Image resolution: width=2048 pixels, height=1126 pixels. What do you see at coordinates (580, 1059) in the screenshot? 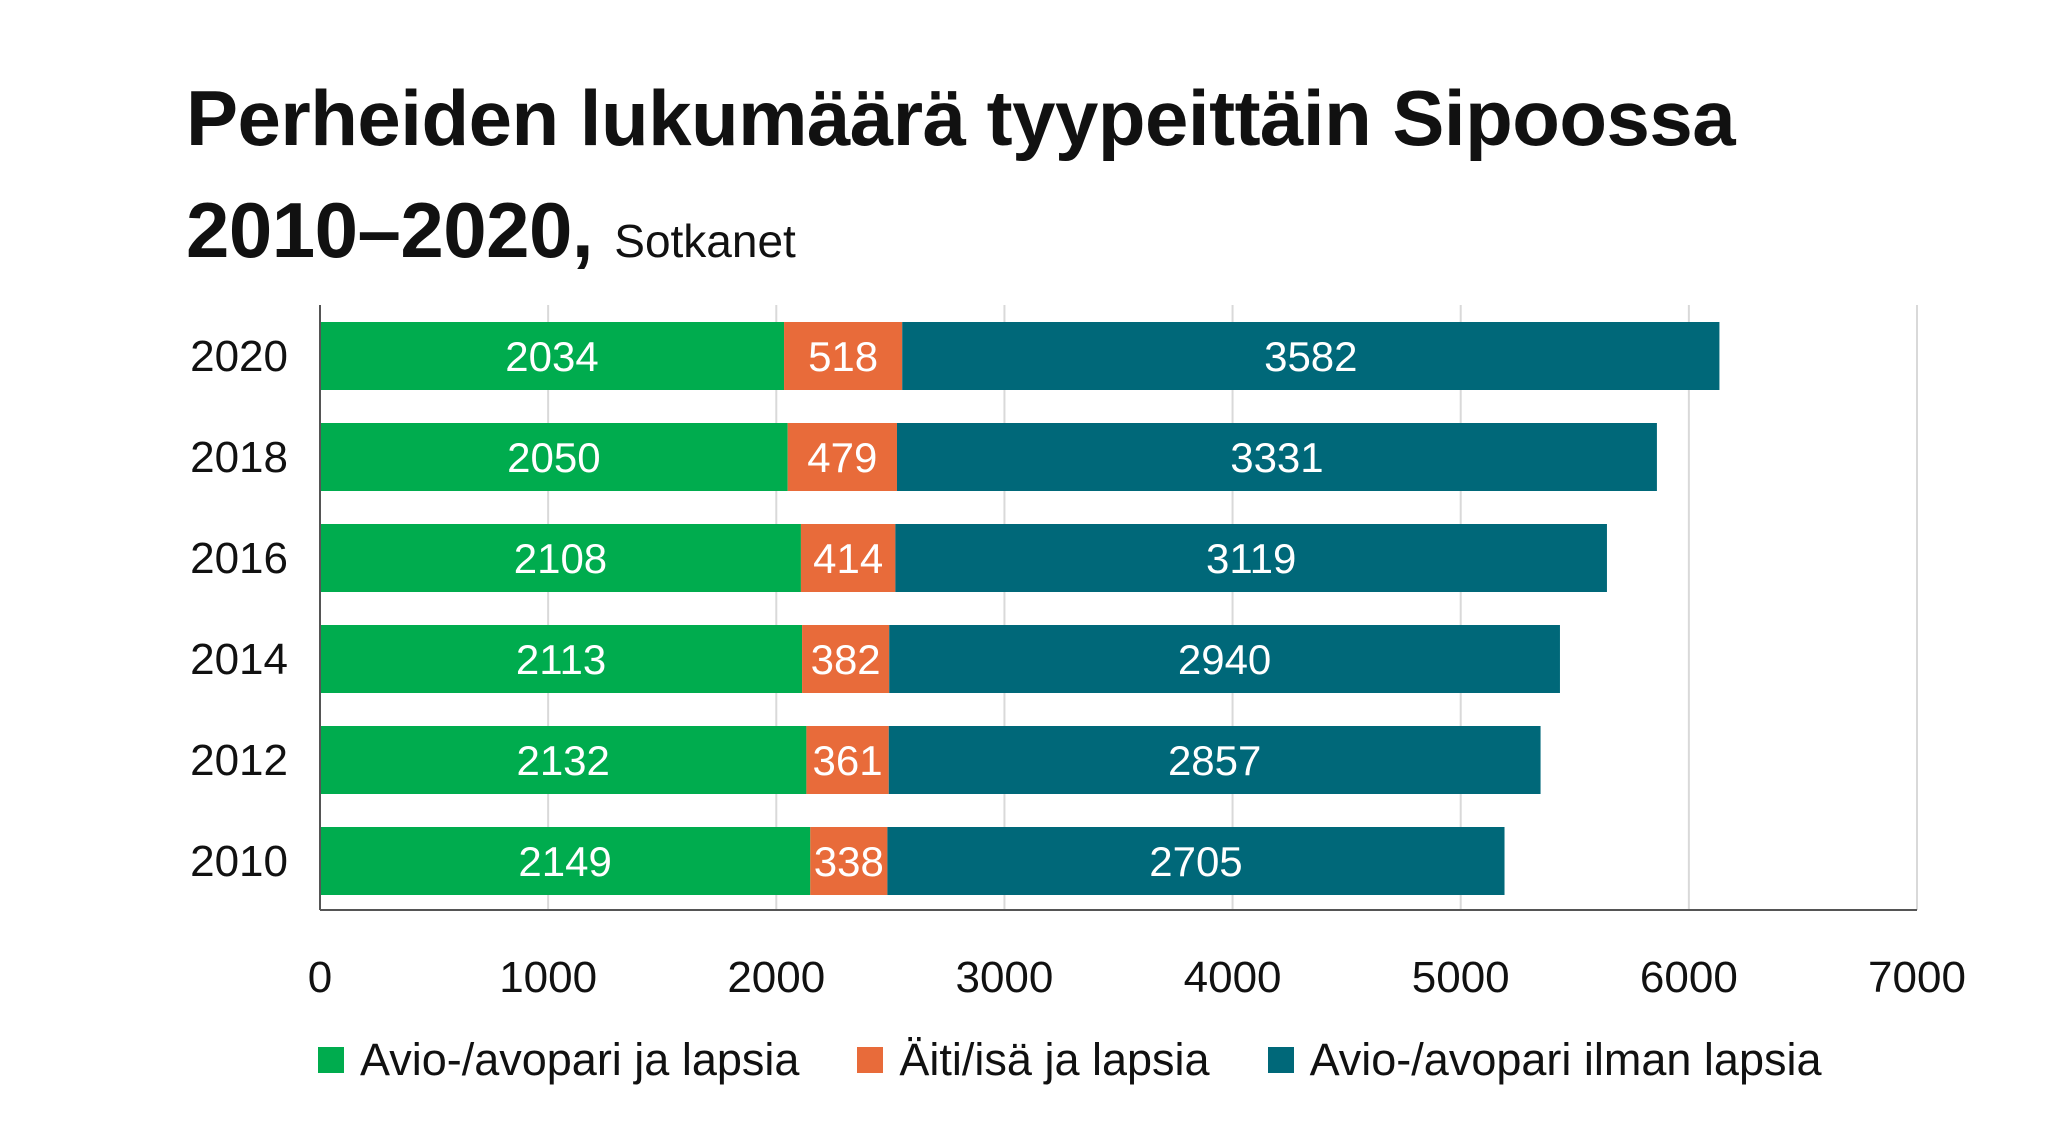
I see `legend-label-0: Avio-/avopari ja lapsia` at bounding box center [580, 1059].